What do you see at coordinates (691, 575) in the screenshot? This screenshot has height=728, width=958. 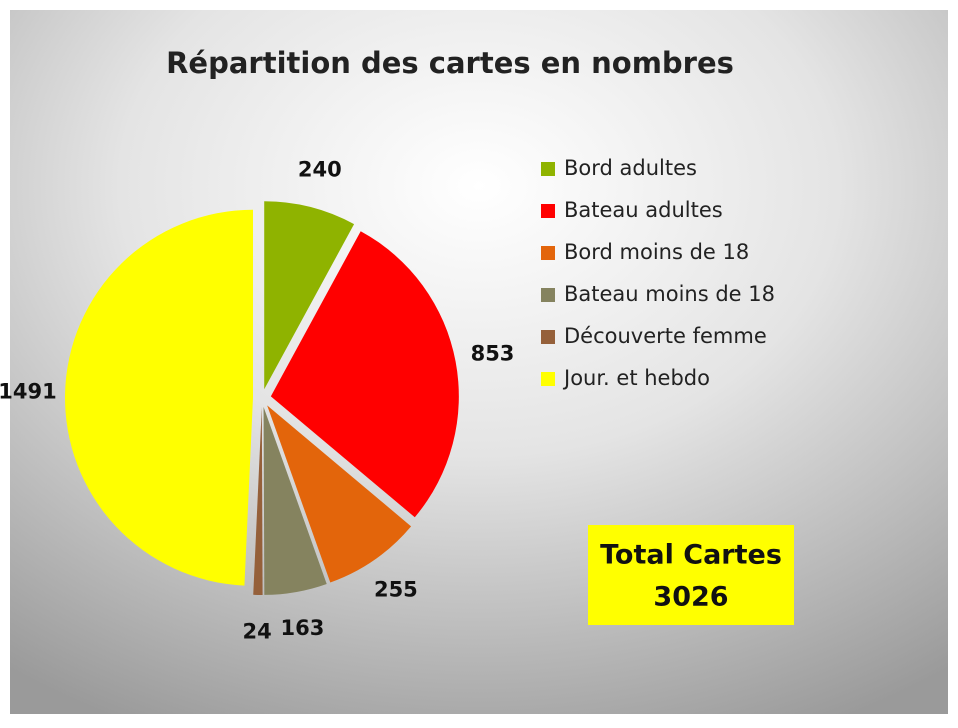 I see `total-box` at bounding box center [691, 575].